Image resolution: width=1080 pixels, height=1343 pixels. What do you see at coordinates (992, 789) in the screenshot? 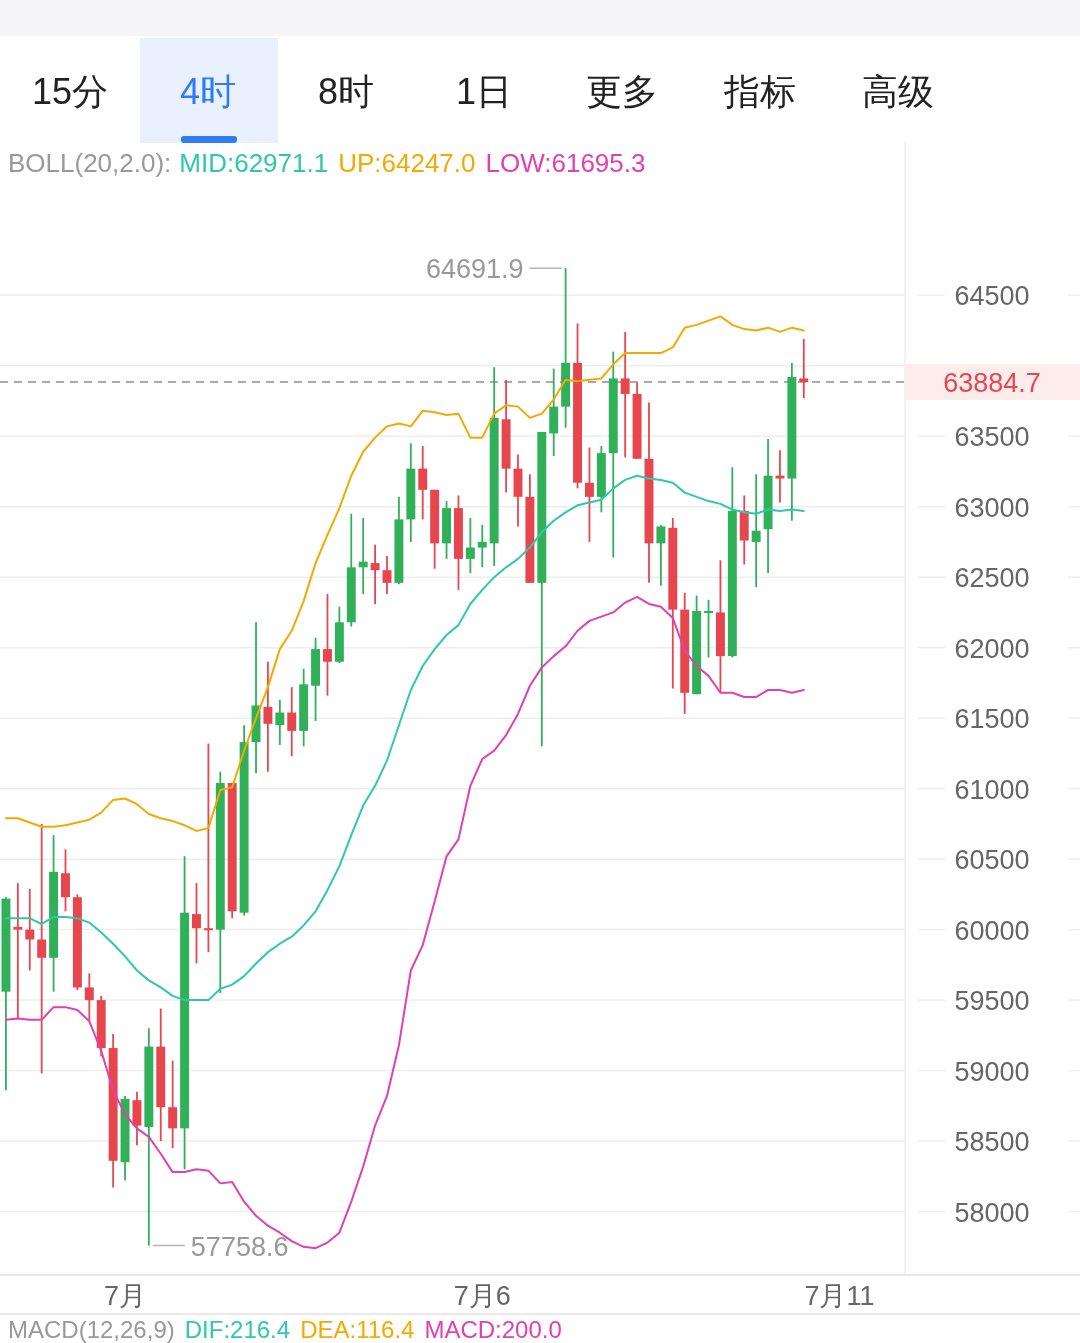
I see `y-tick-label: 61000` at bounding box center [992, 789].